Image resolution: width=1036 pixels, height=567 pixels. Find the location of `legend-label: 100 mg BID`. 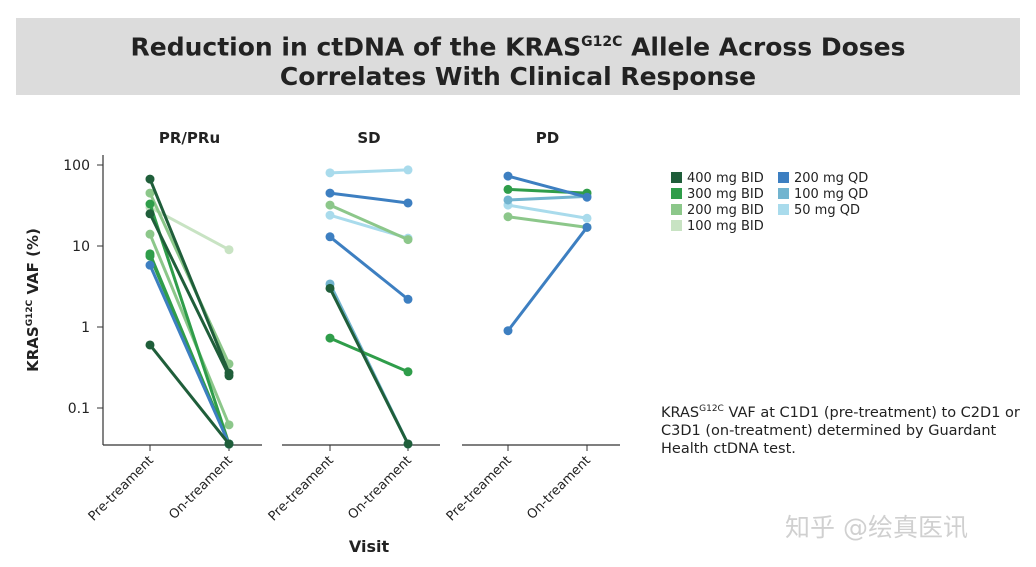

legend-label: 100 mg BID is located at coordinates (725, 226).